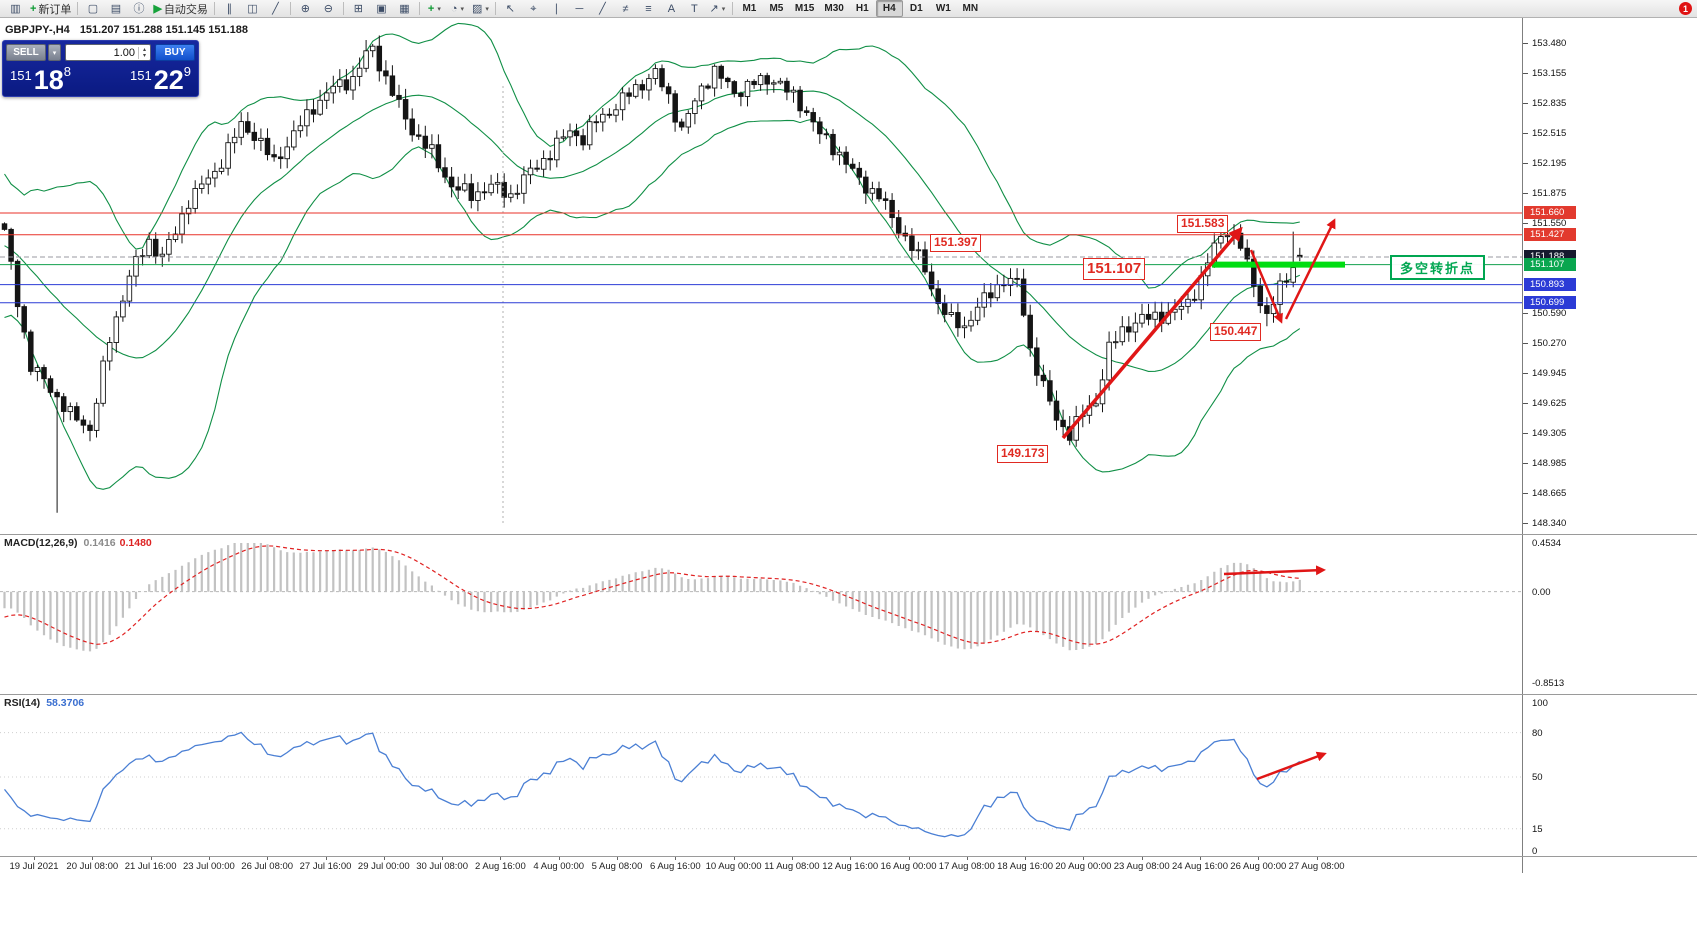 Image resolution: width=1697 pixels, height=940 pixels. I want to click on tf-m15-button-label: M15, so click(804, 8).